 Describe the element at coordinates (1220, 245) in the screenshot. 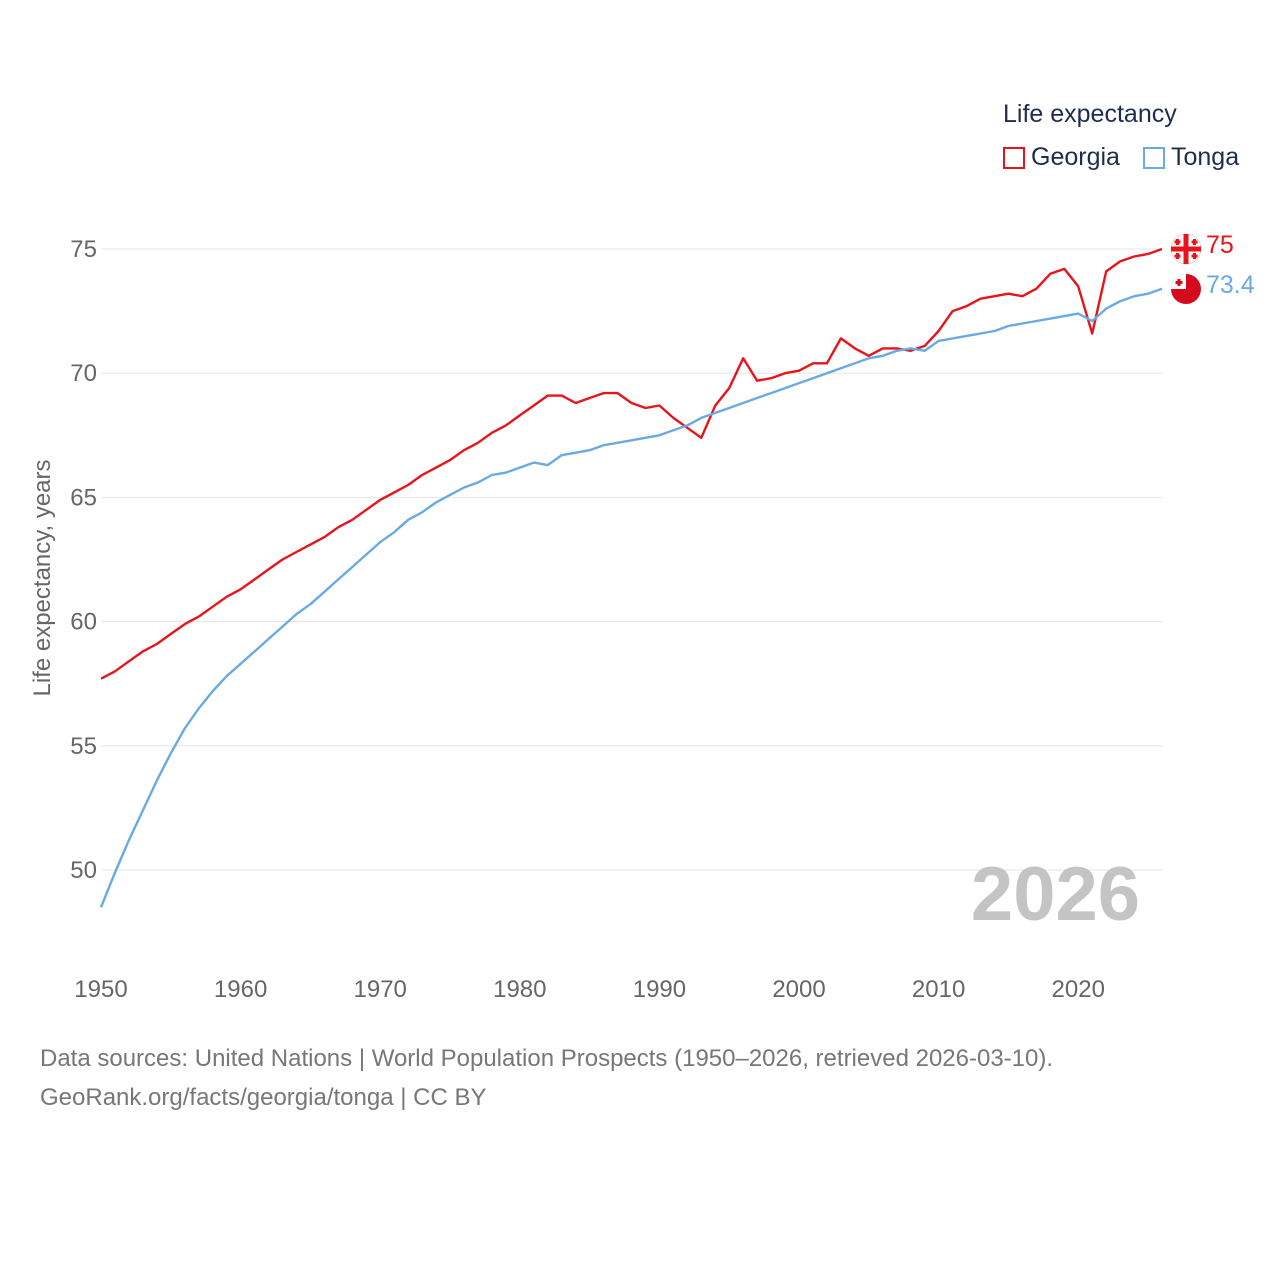

I see `end-value-label-georgia: 75` at that location.